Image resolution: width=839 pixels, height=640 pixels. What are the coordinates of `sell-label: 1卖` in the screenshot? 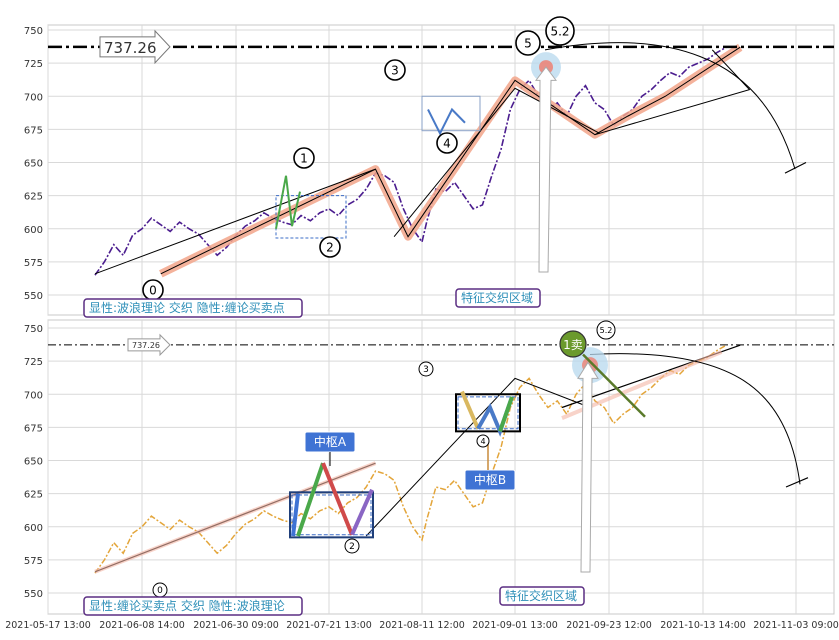 It's located at (573, 345).